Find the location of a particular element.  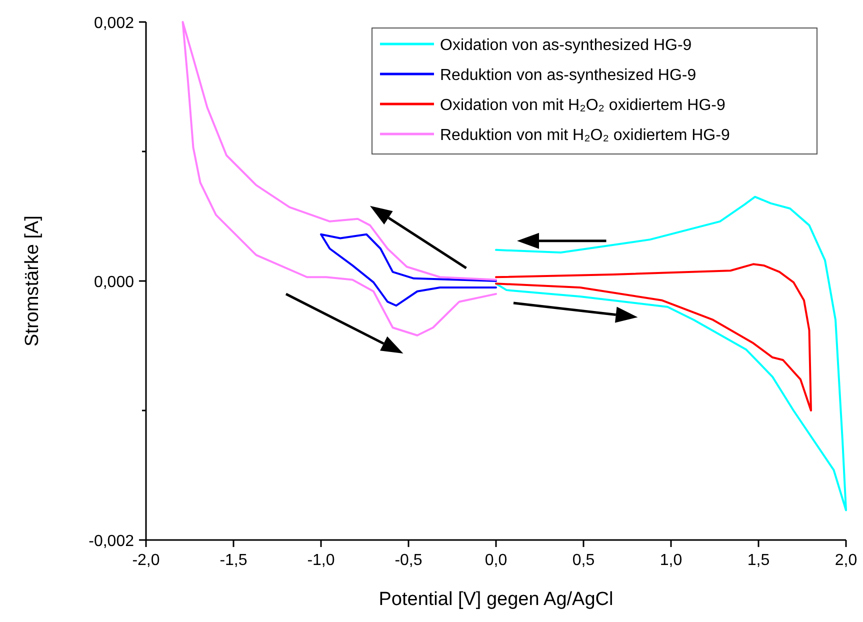

x-tick-label: -1,0 is located at coordinates (321, 560).